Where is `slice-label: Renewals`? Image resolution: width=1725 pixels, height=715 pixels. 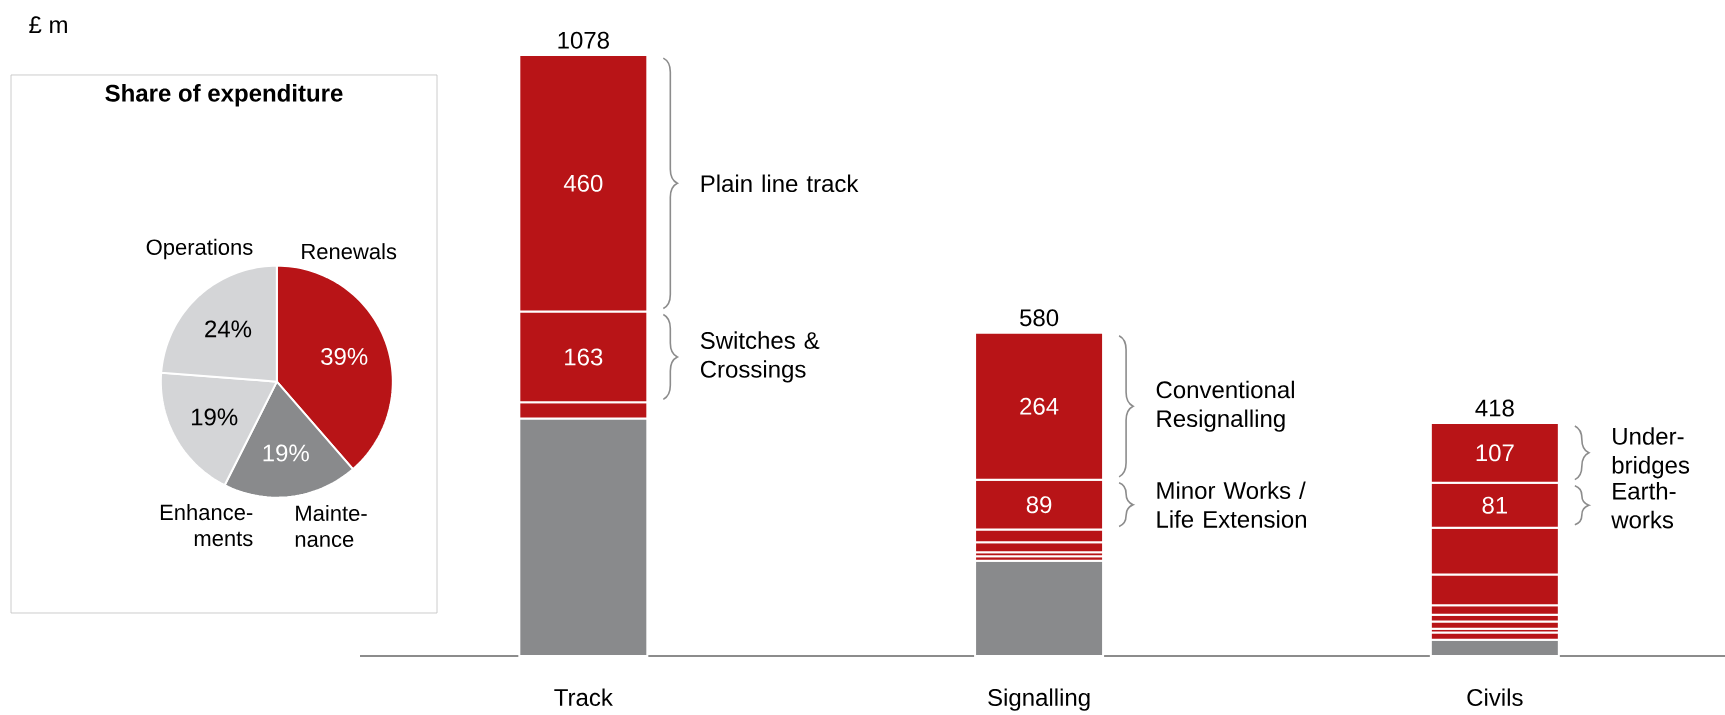
slice-label: Renewals is located at coordinates (349, 251).